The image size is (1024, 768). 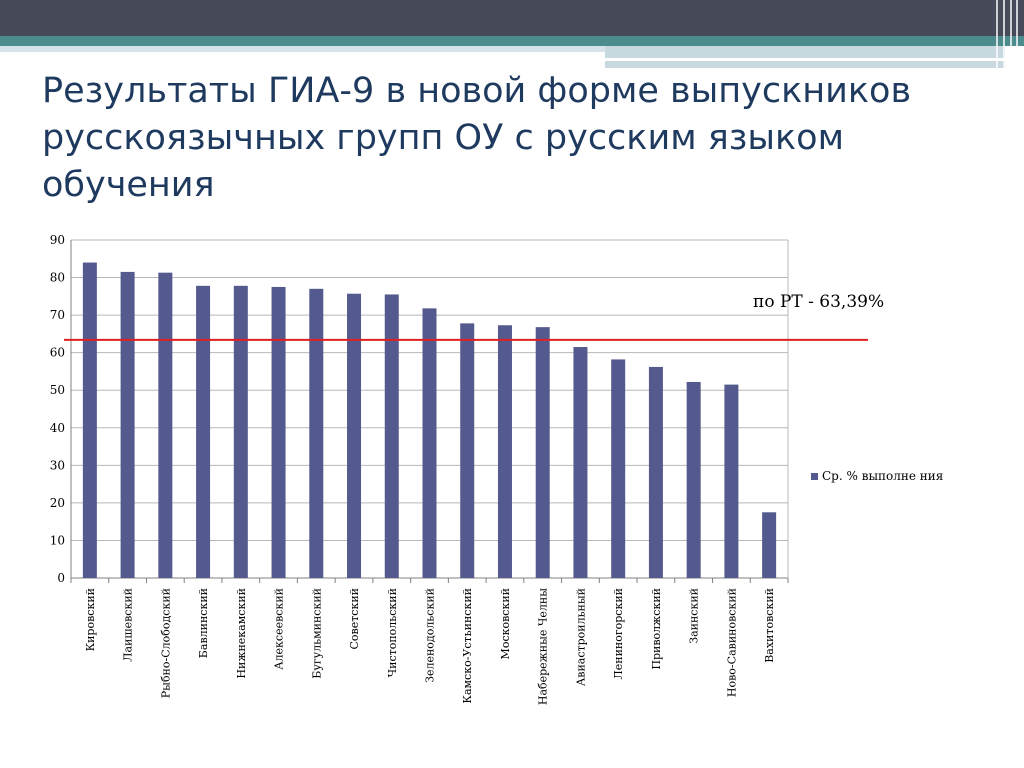 I want to click on x-tick-label: Заинский, so click(x=694, y=616).